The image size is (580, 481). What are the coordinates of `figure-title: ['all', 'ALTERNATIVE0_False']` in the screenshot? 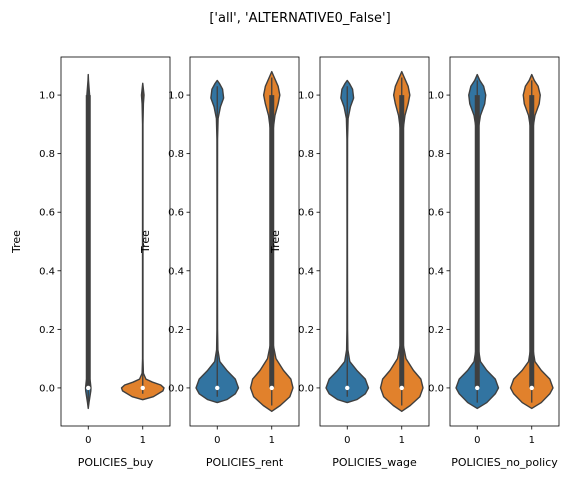 It's located at (299, 18).